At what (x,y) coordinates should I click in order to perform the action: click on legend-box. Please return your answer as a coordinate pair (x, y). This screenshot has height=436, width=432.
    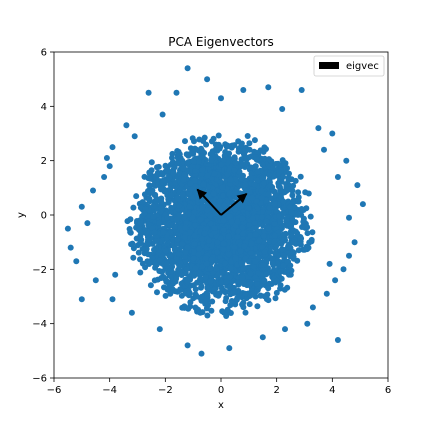
    Looking at the image, I should click on (349, 66).